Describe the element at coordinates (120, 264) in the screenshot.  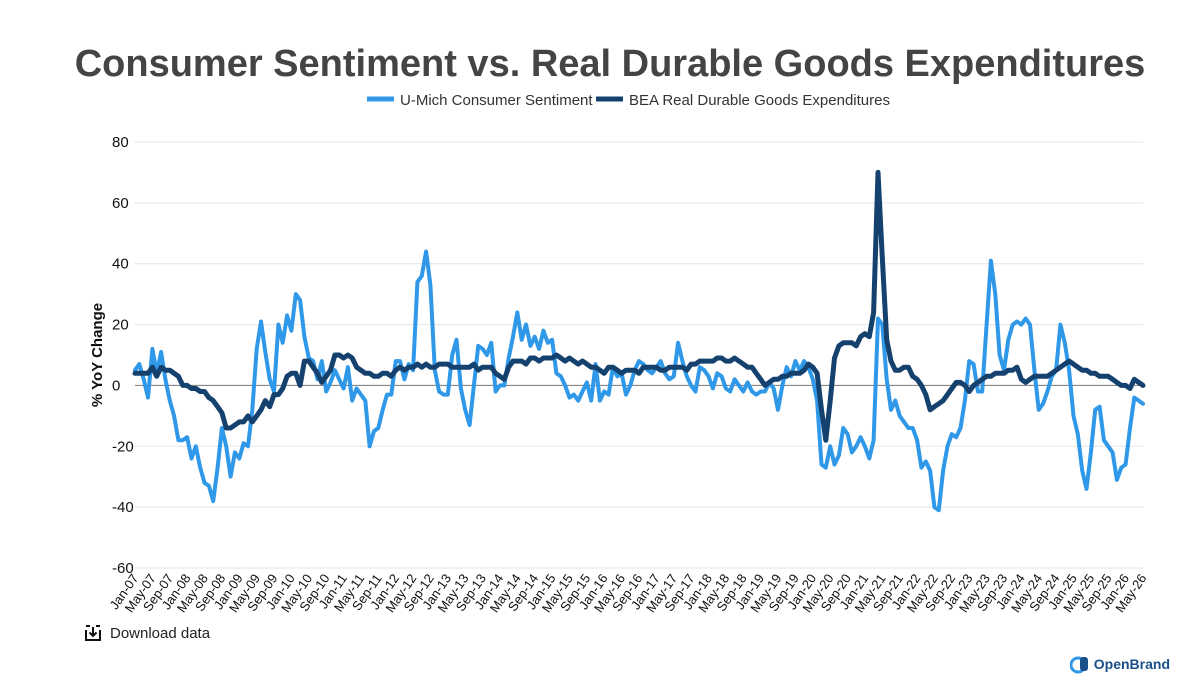
I see `y-tick-label: 40` at that location.